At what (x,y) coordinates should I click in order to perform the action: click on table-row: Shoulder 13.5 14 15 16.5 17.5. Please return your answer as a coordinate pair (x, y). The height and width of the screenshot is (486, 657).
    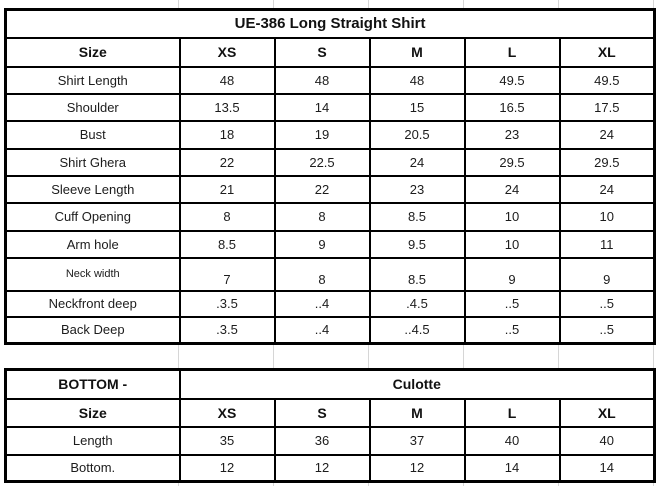
    Looking at the image, I should click on (330, 107).